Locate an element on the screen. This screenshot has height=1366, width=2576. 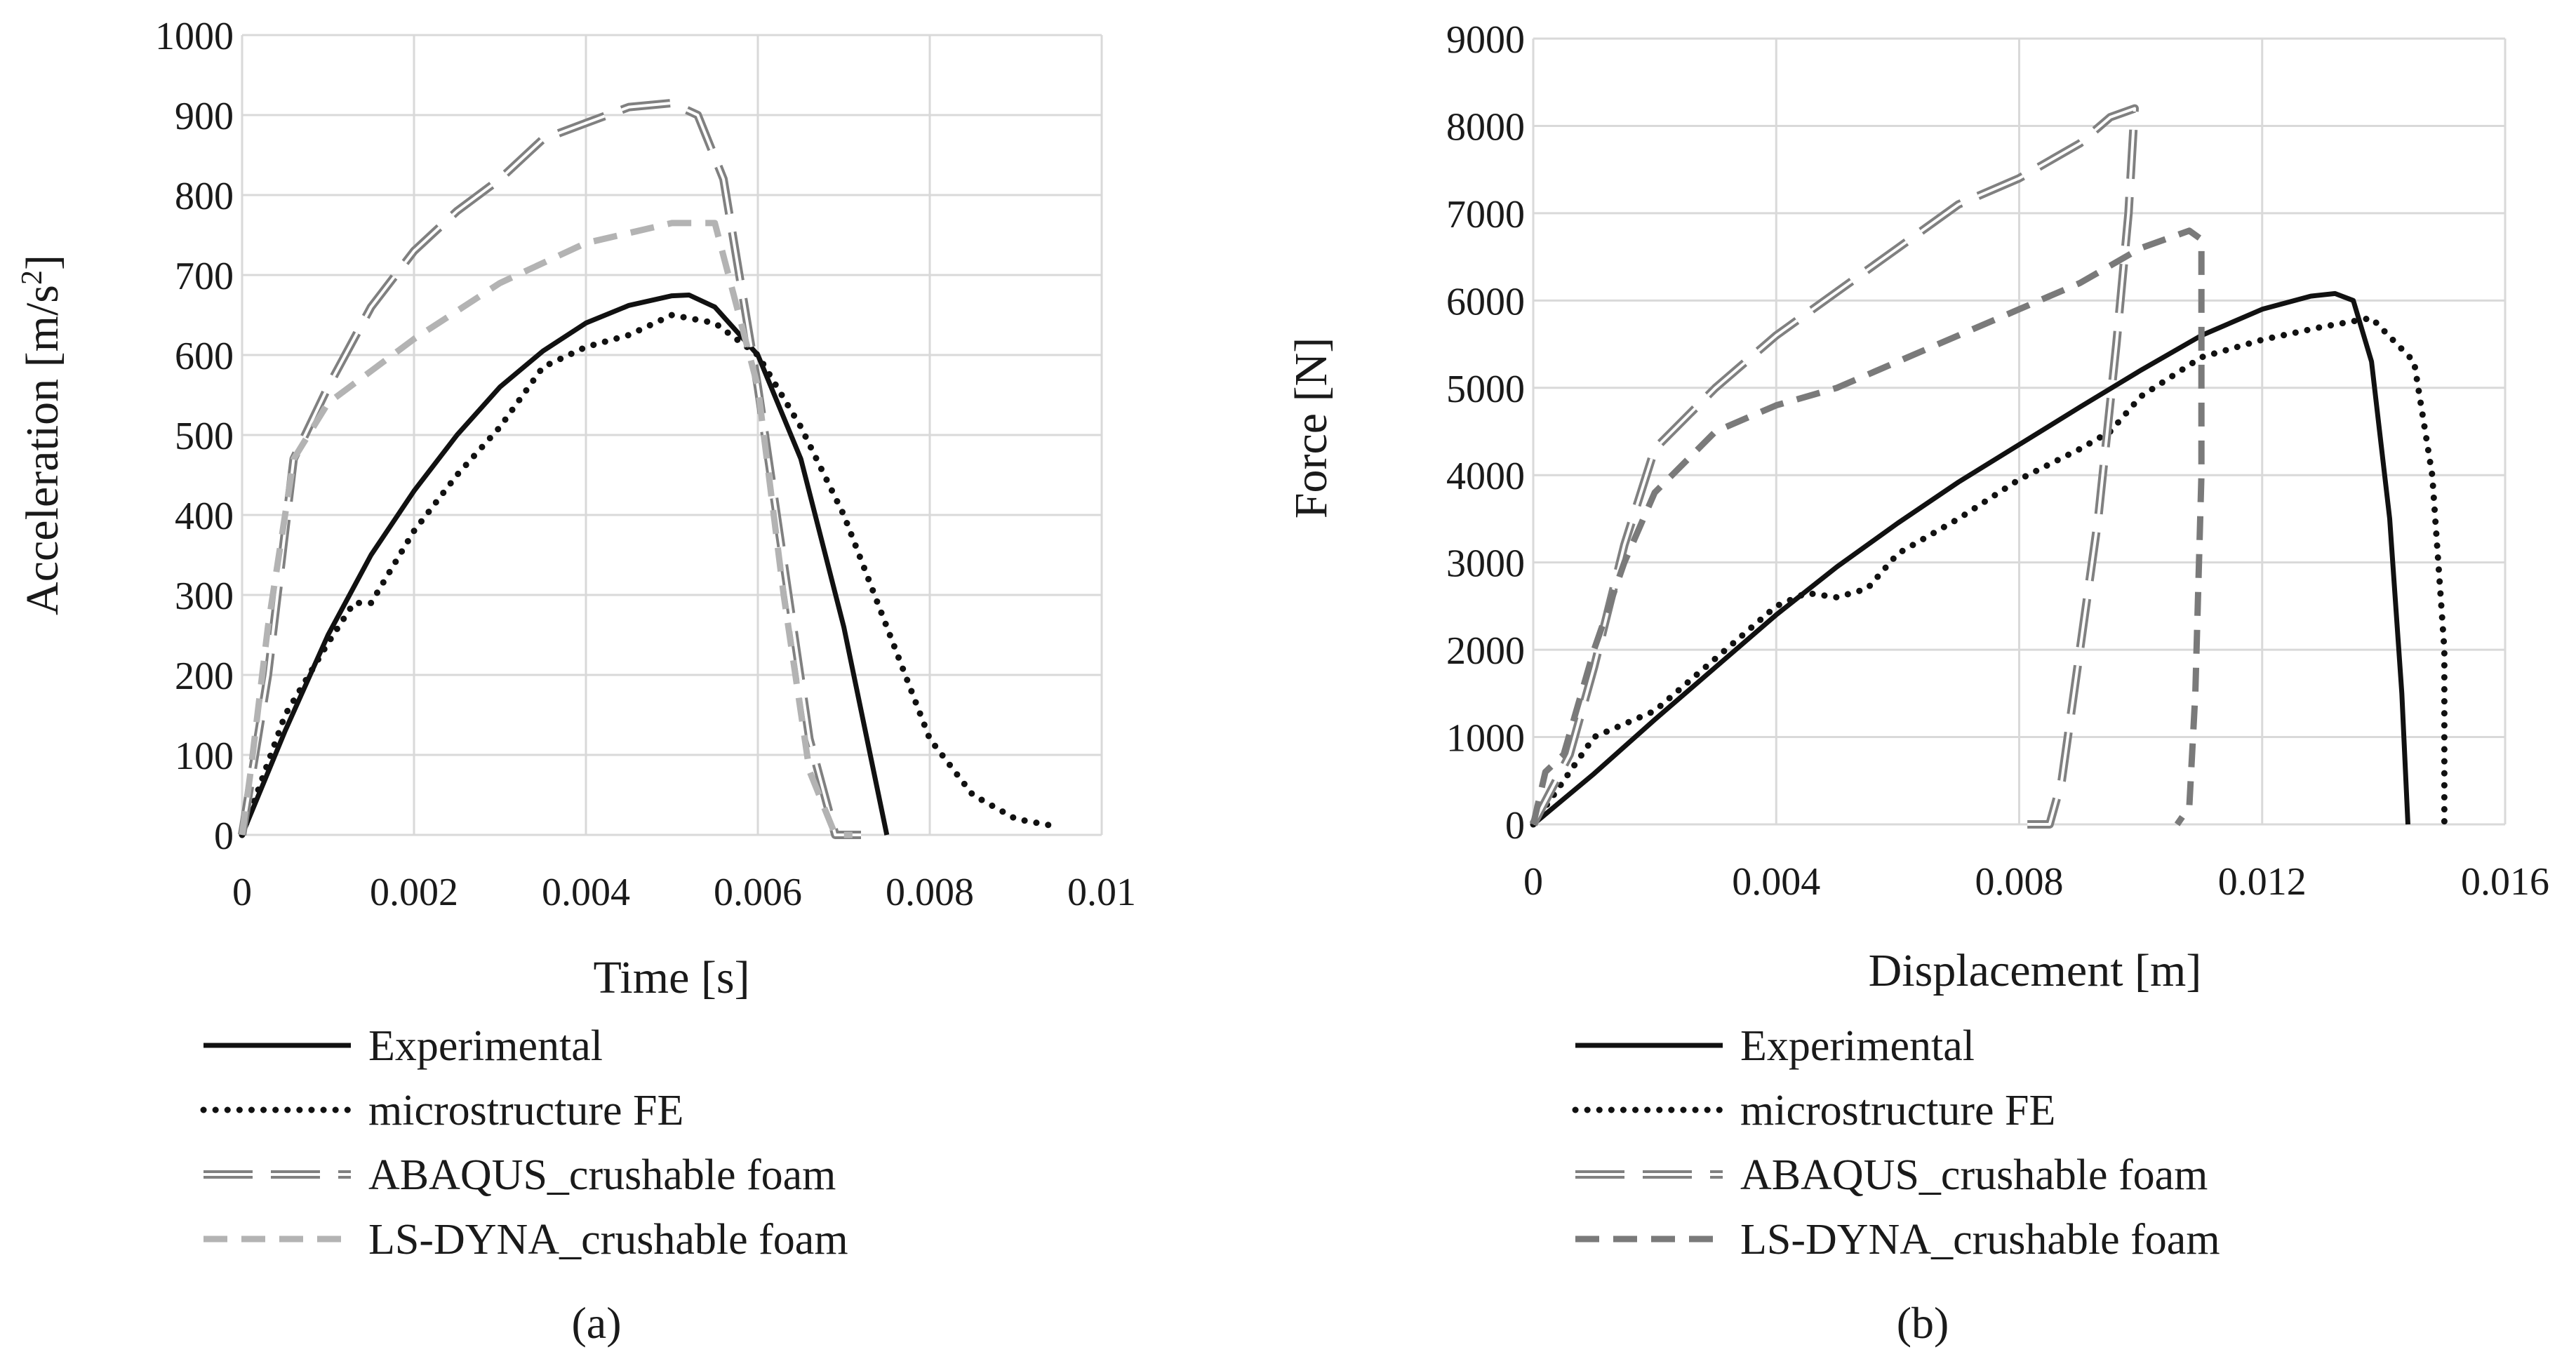
chart-a-legend-label: microstructure FE is located at coordinates (525, 1110).